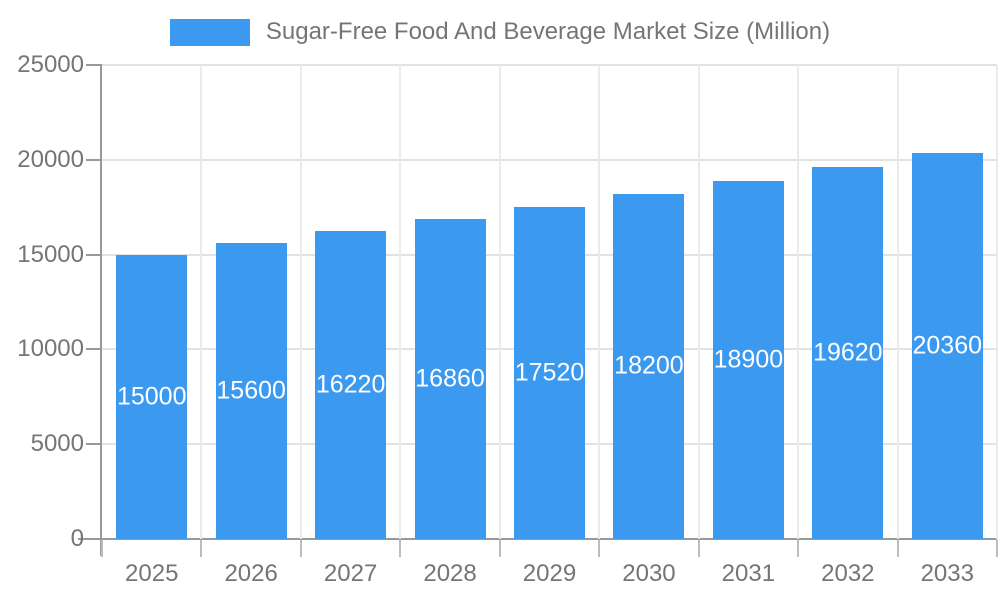 The height and width of the screenshot is (600, 1000). I want to click on bar-value-label: 19620, so click(848, 352).